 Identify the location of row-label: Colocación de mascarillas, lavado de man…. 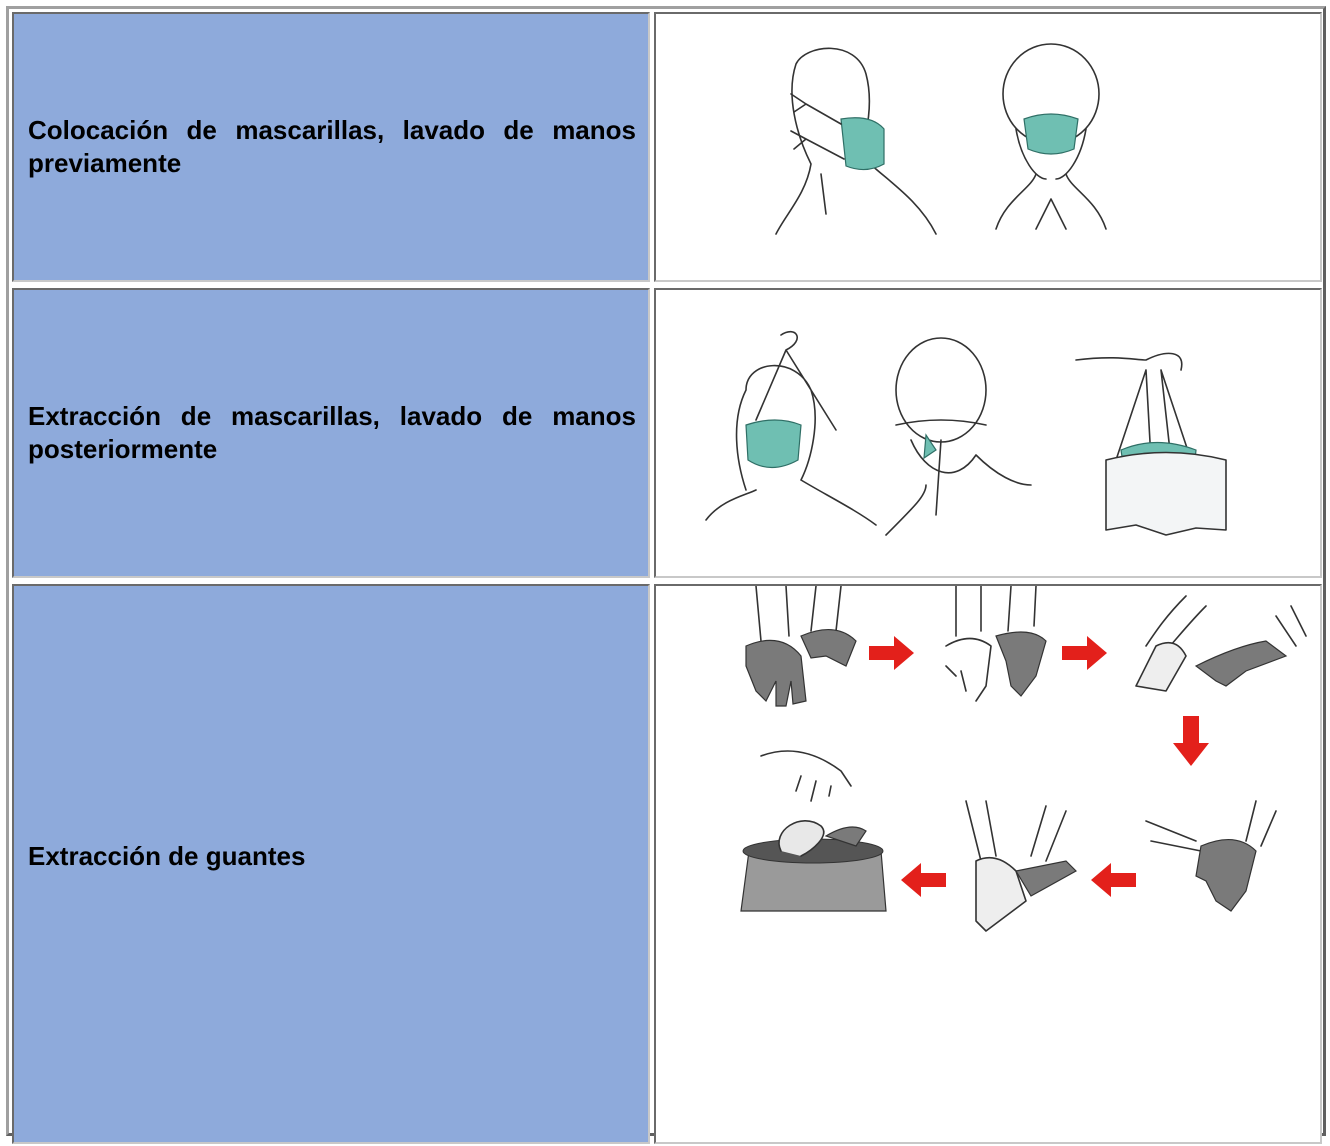
(332, 146).